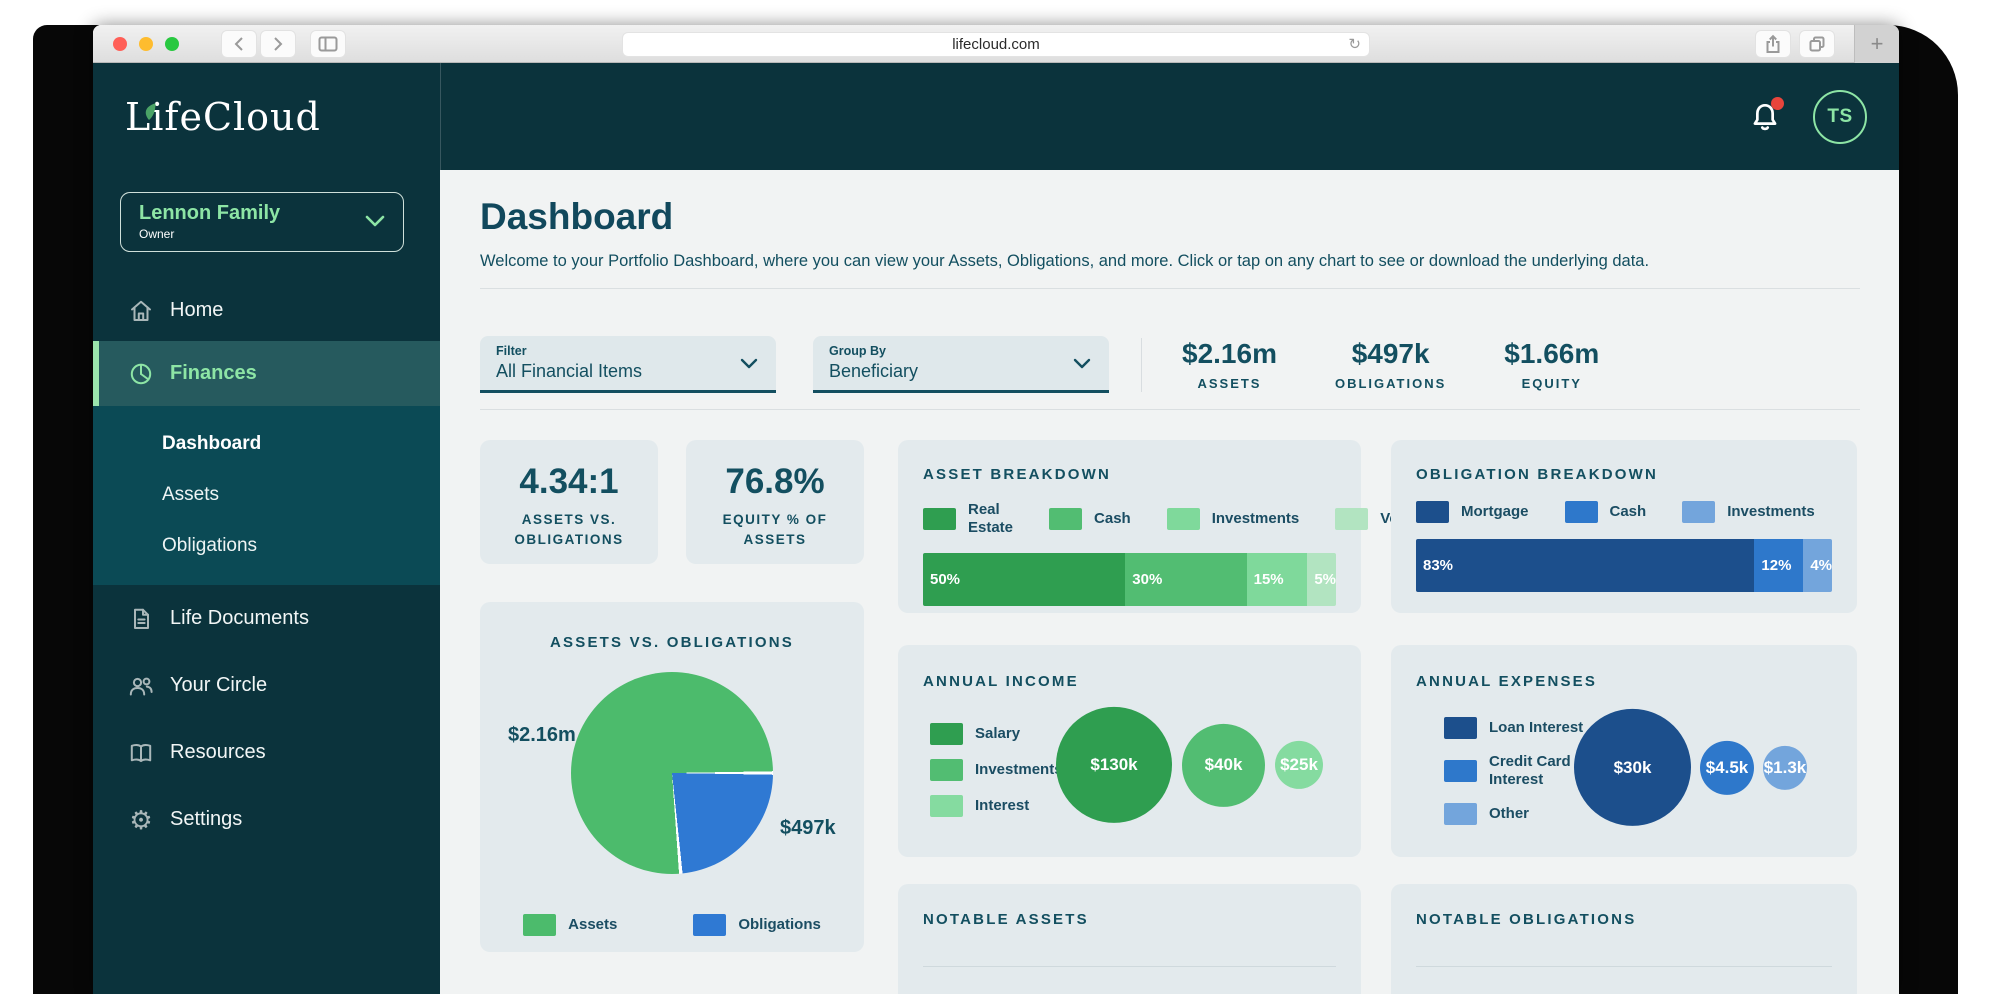  What do you see at coordinates (1082, 363) in the screenshot?
I see `chevron-down-icon` at bounding box center [1082, 363].